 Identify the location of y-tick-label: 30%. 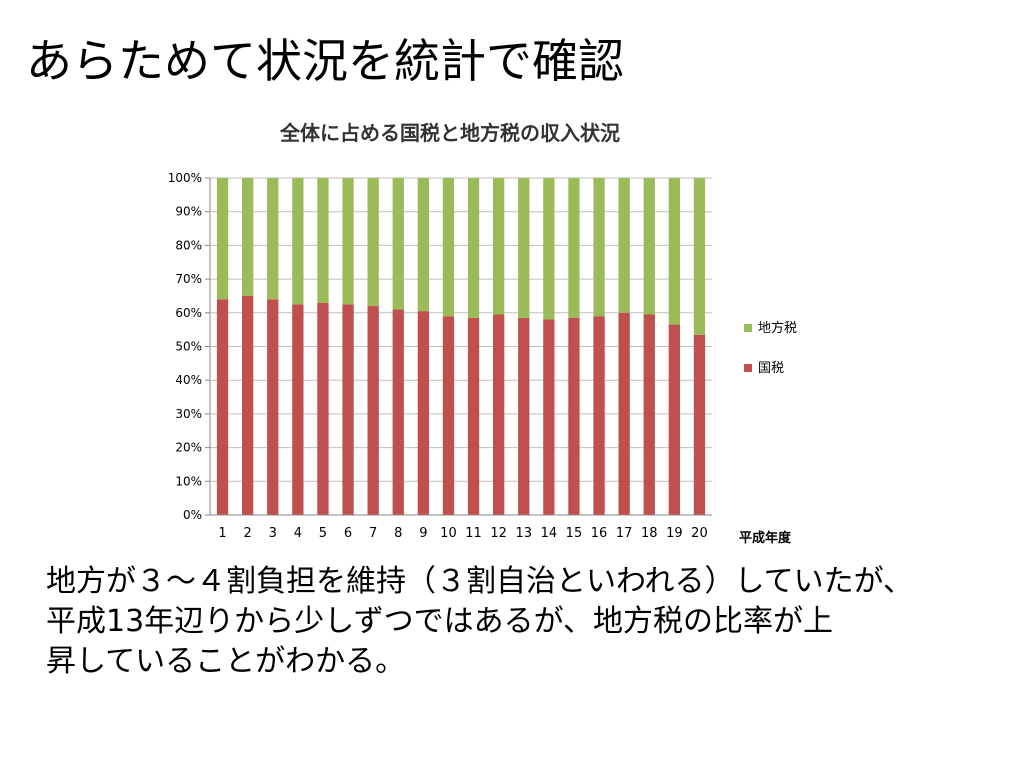
(188, 414).